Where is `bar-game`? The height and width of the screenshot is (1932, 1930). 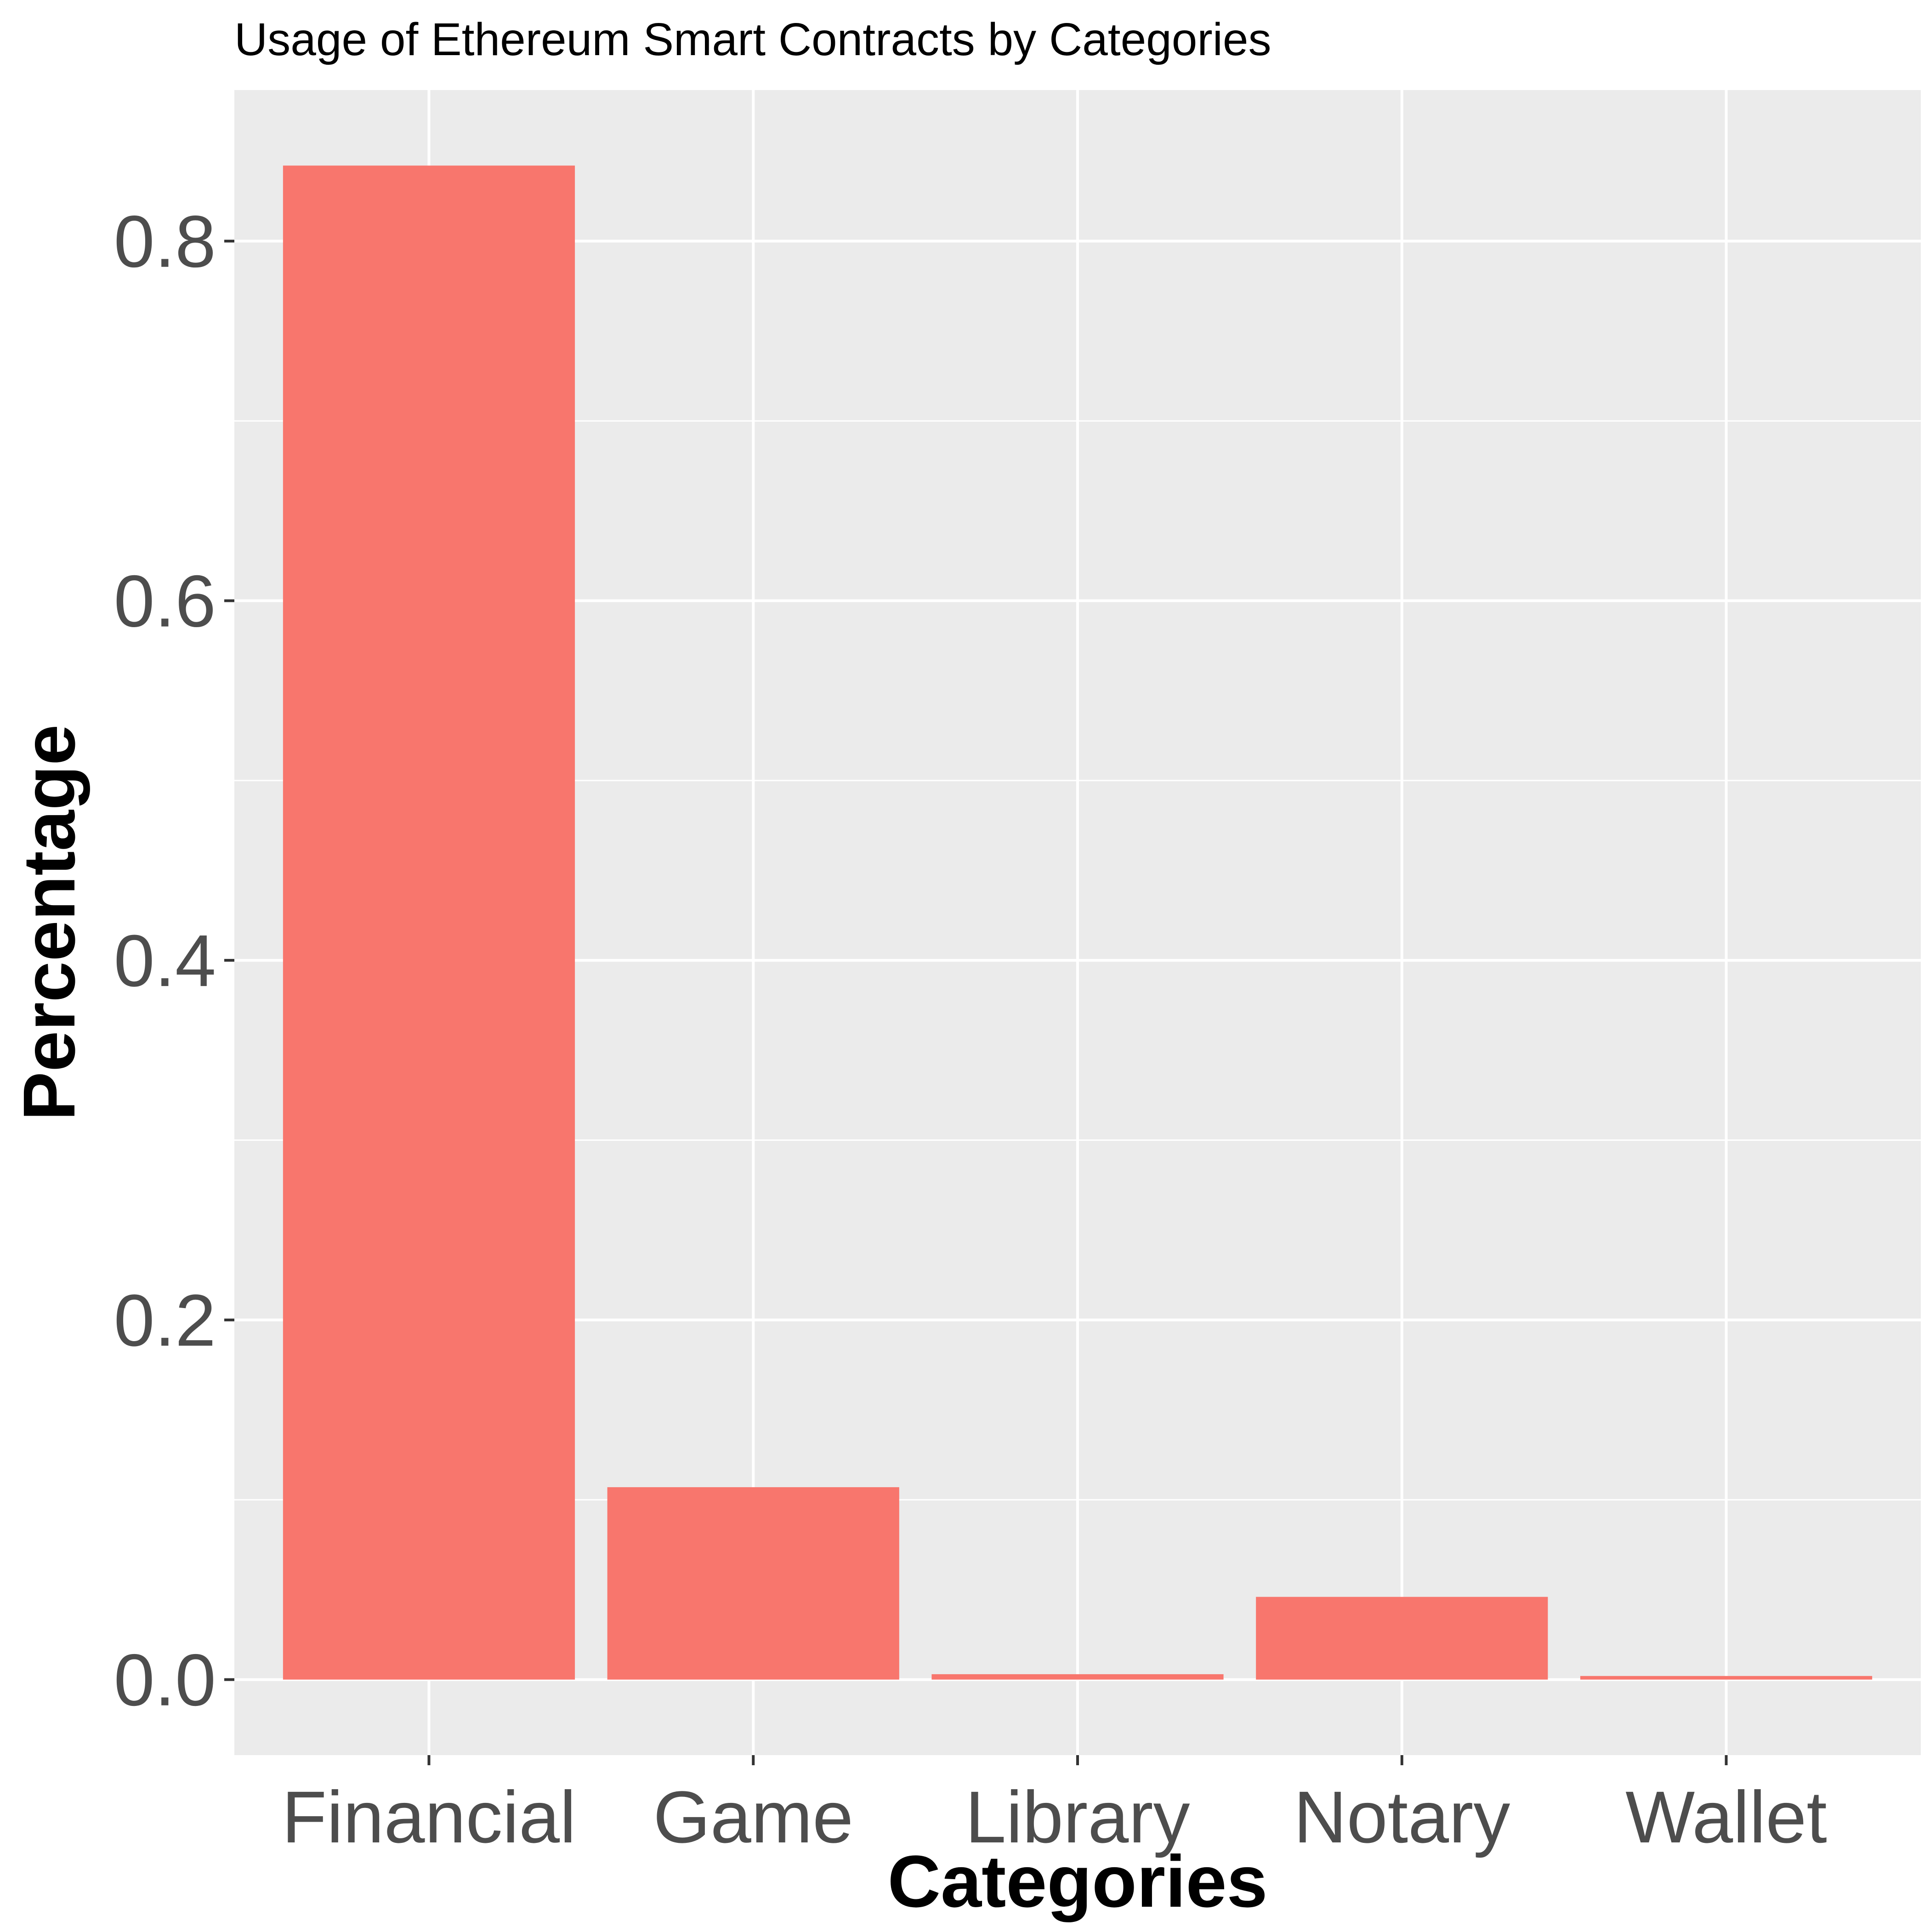 bar-game is located at coordinates (753, 1583).